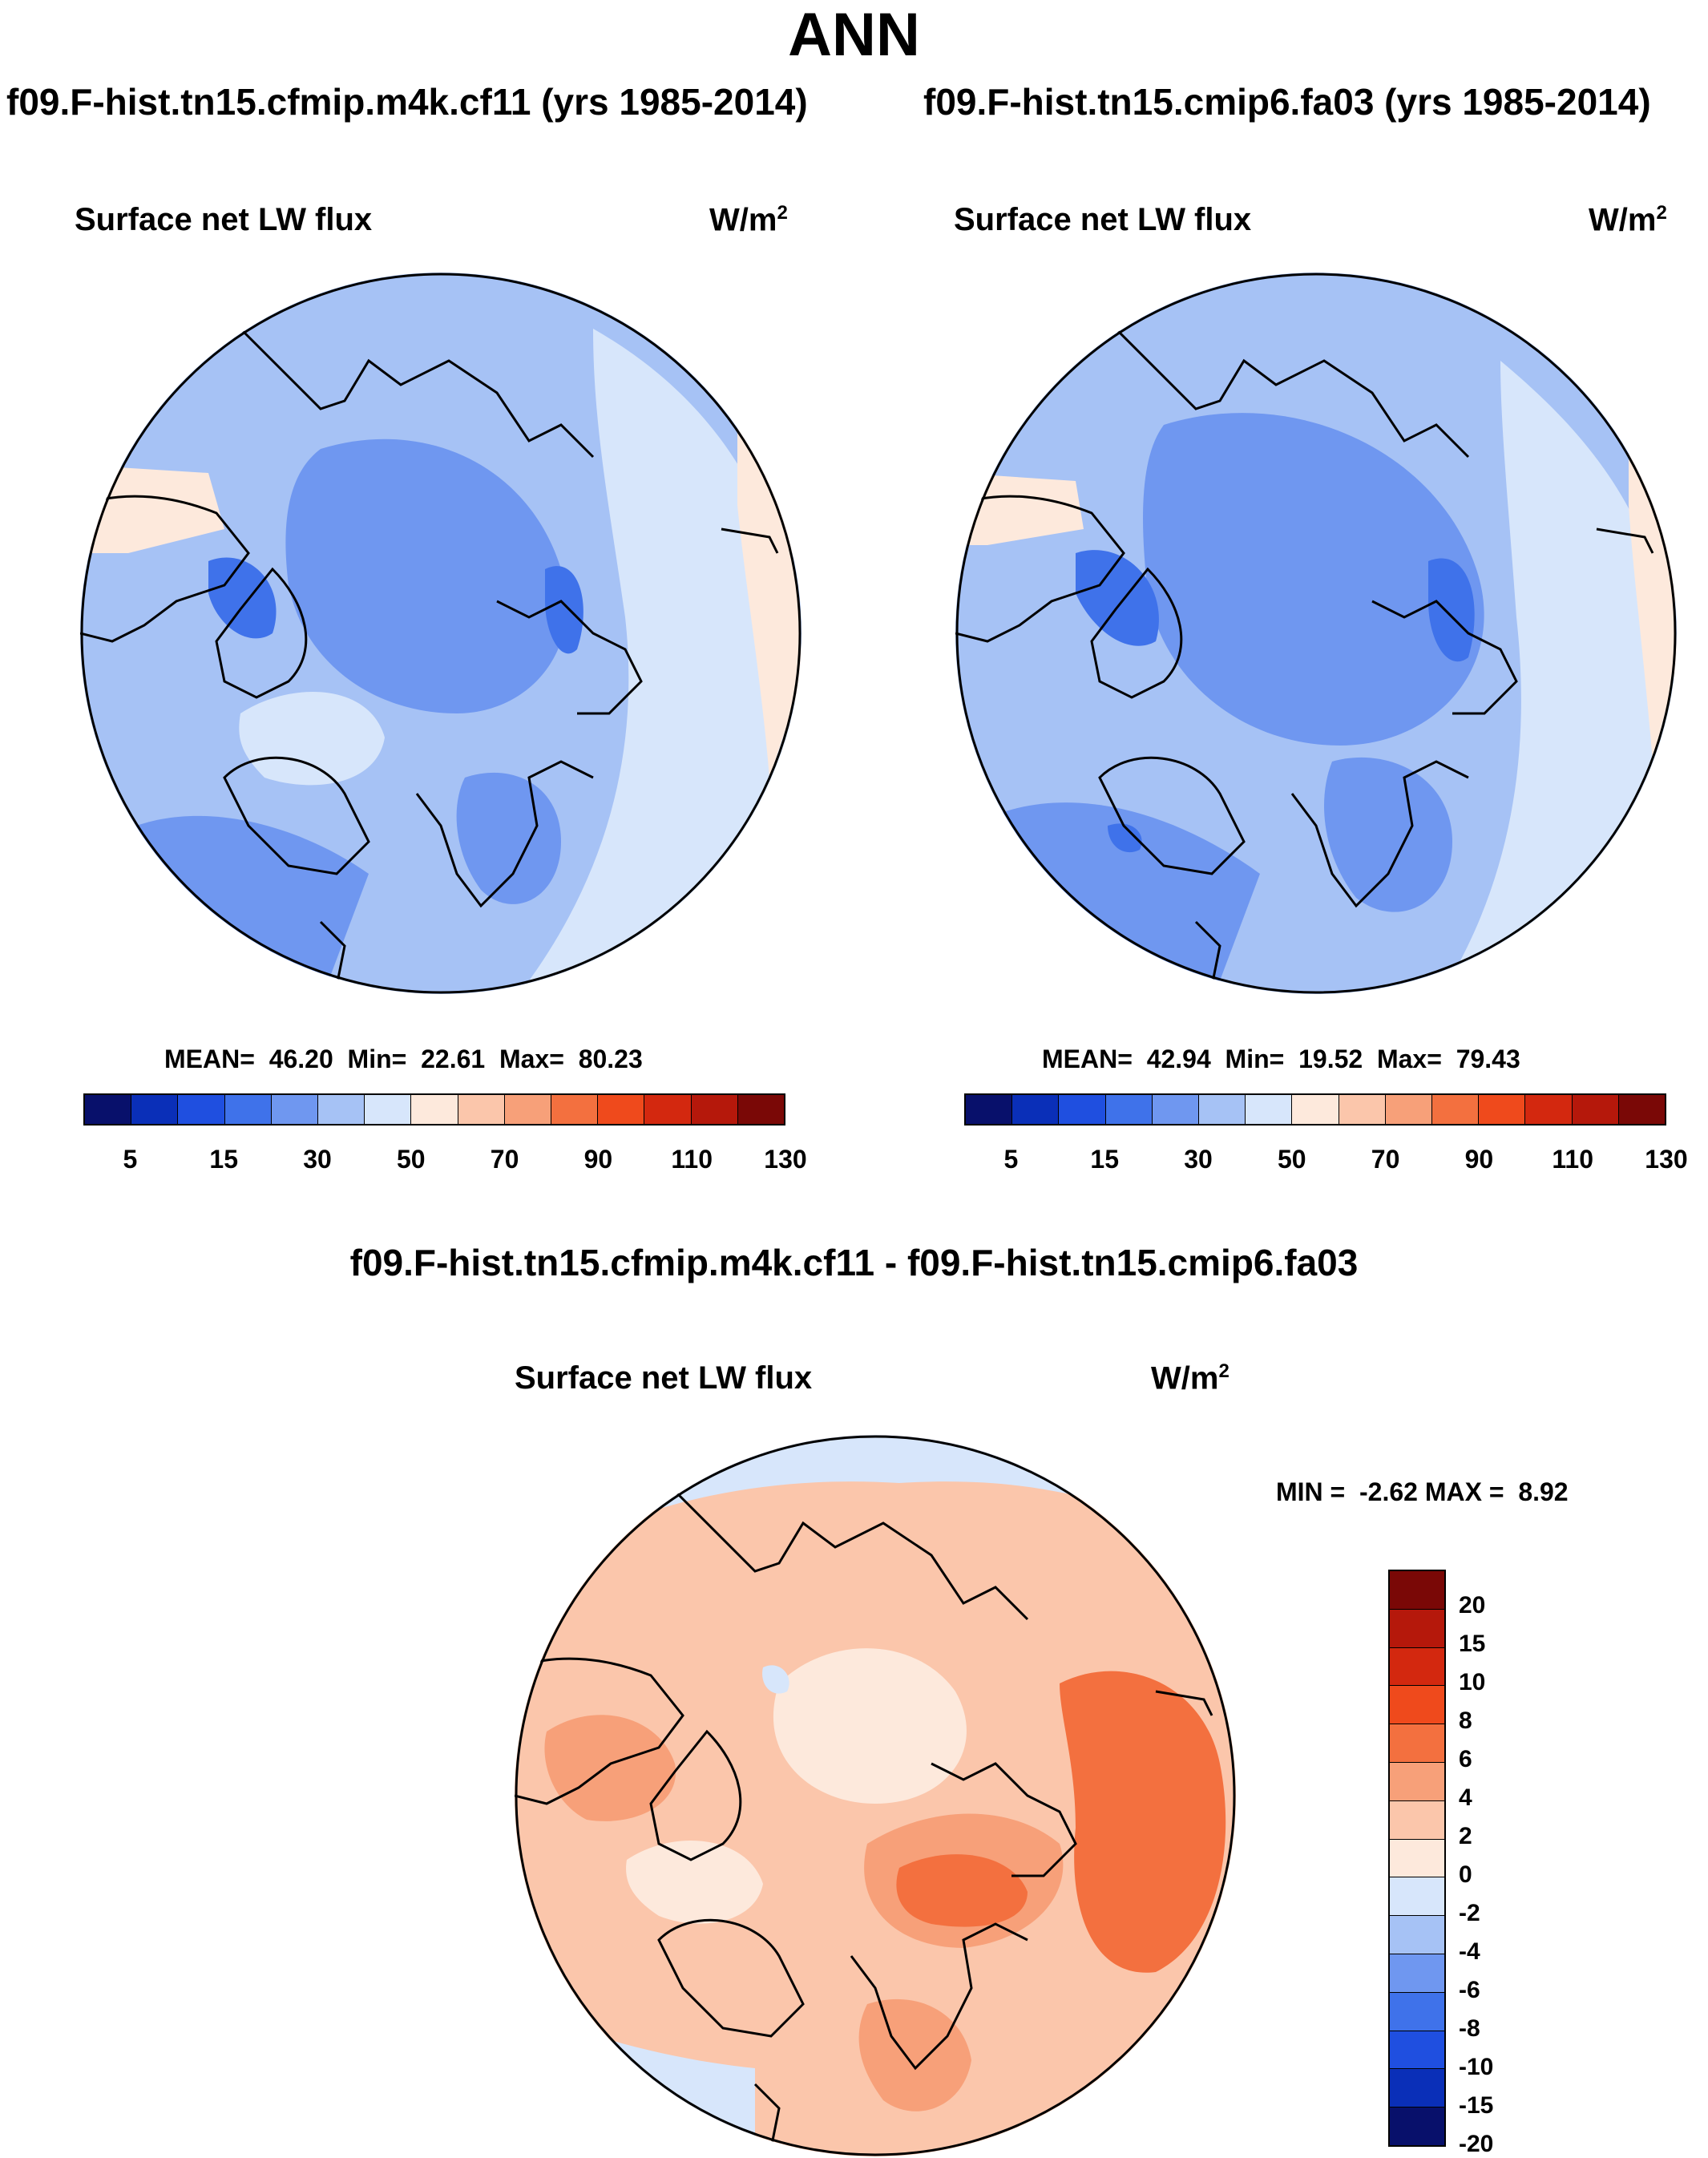 This screenshot has height=2158, width=1708. I want to click on panel1-colorbar-ticks: 5 15 30 50 70 90 110 130, so click(445, 1161).